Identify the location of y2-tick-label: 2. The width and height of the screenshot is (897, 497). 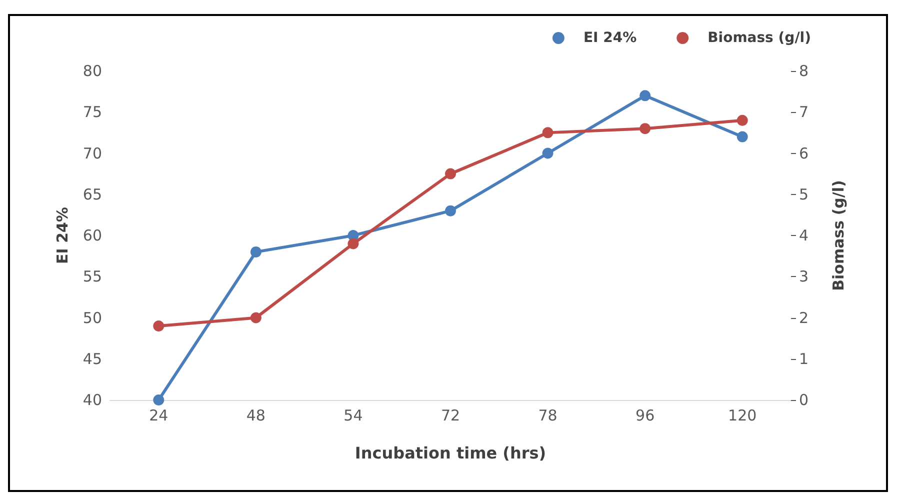
(804, 317).